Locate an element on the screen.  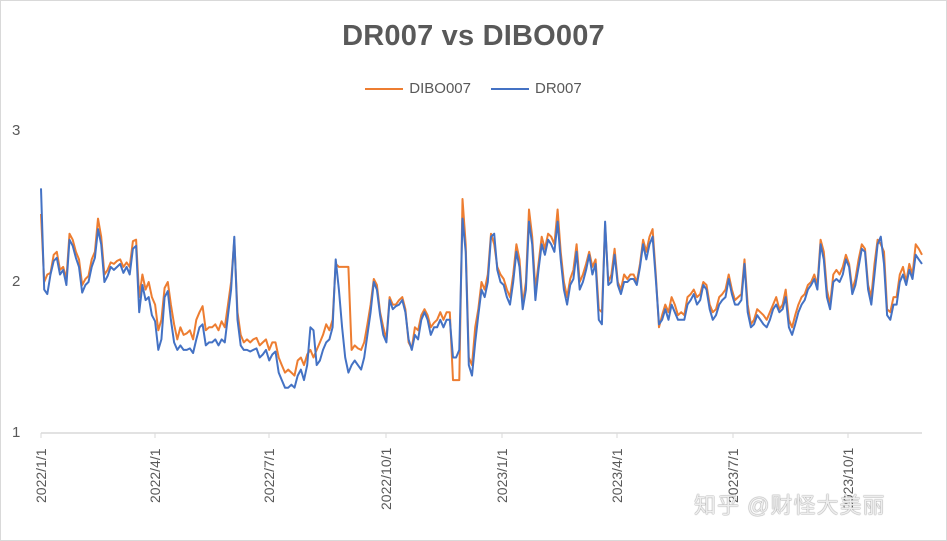
x-tick-label: 2023/4/1 is located at coordinates (617, 475).